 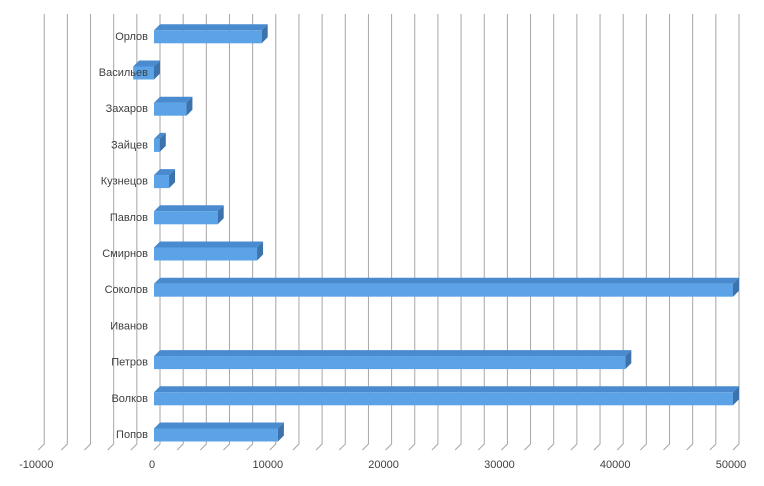 What do you see at coordinates (129, 326) in the screenshot?
I see `category-label: Иванов` at bounding box center [129, 326].